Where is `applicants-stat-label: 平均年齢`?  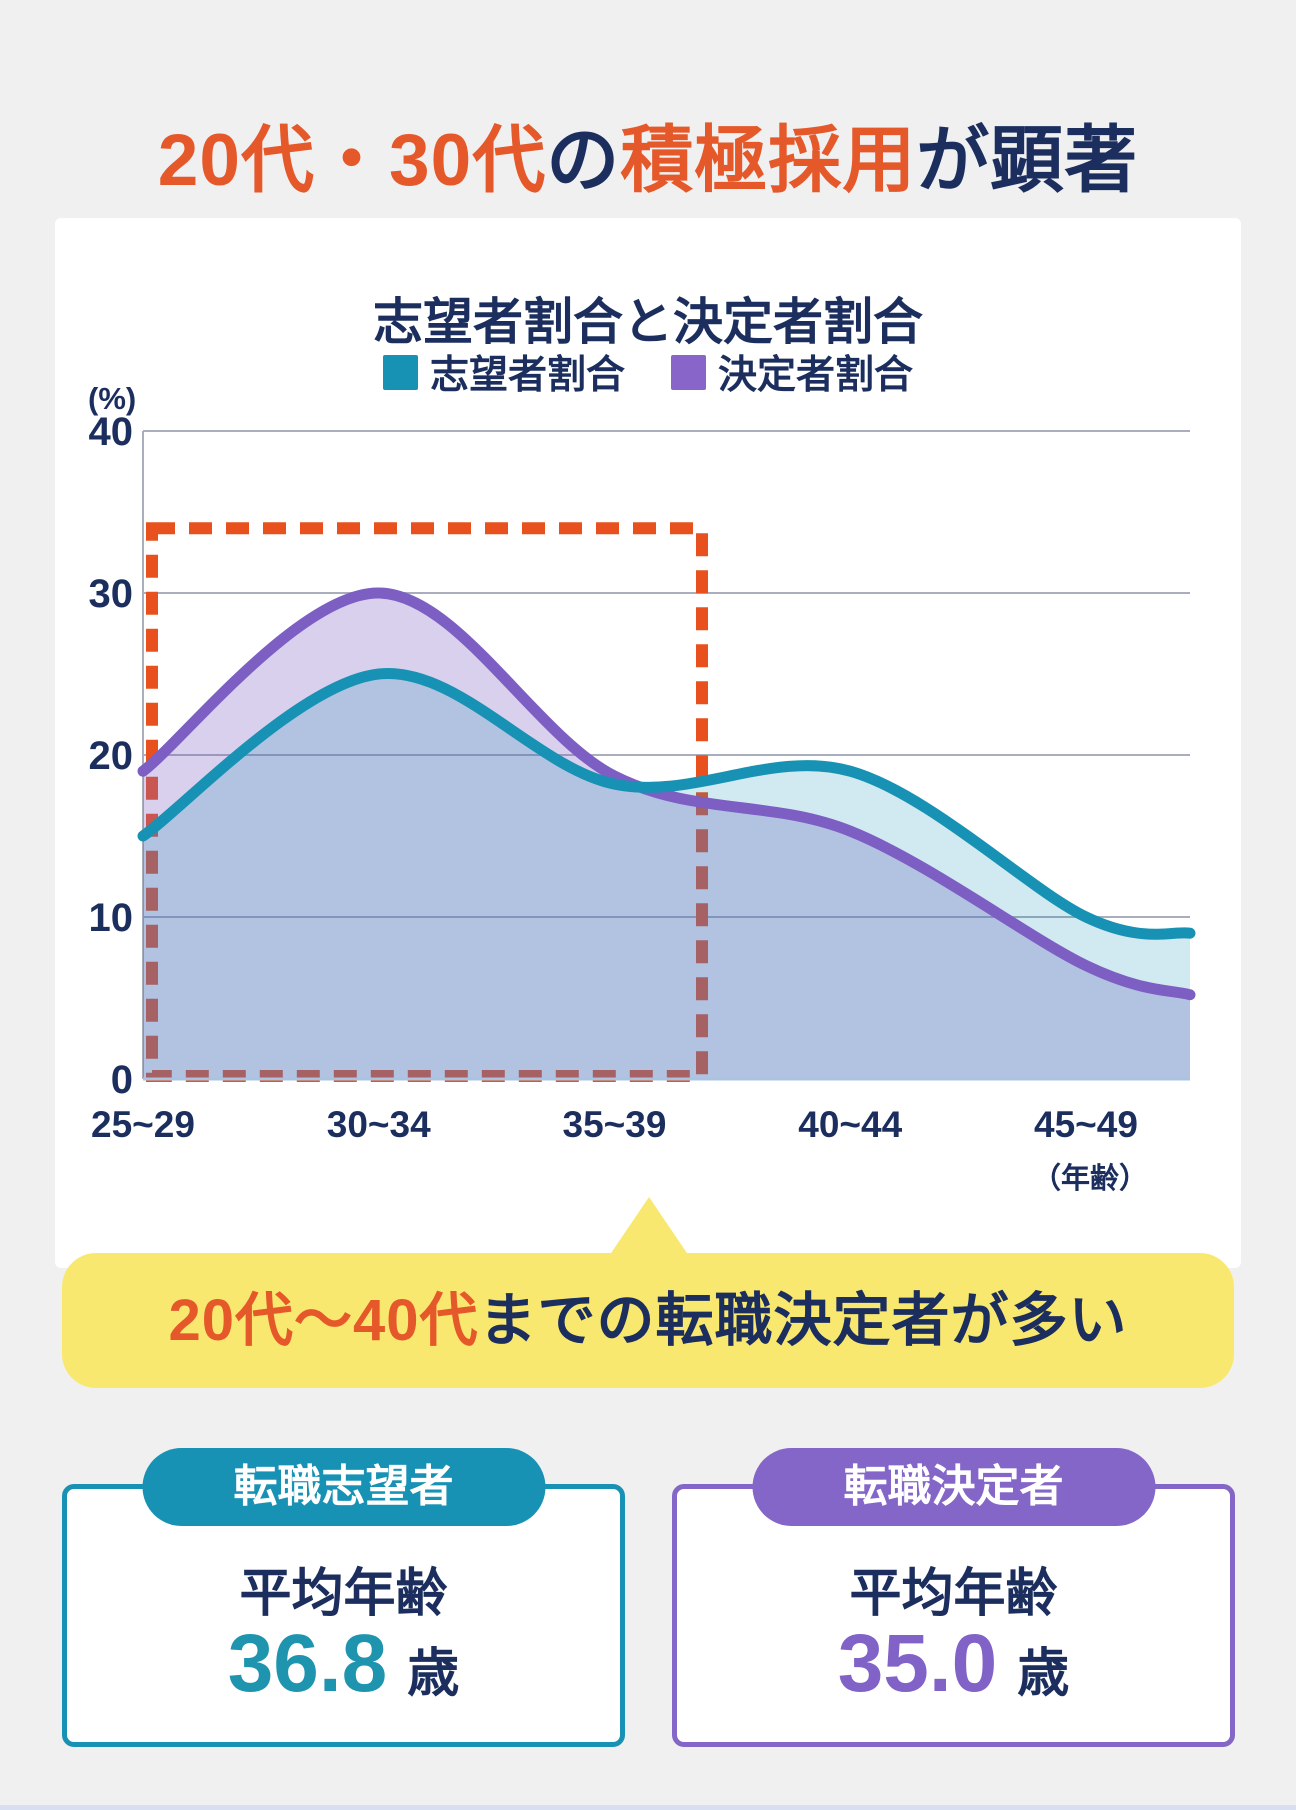
applicants-stat-label: 平均年齢 is located at coordinates (343, 1594).